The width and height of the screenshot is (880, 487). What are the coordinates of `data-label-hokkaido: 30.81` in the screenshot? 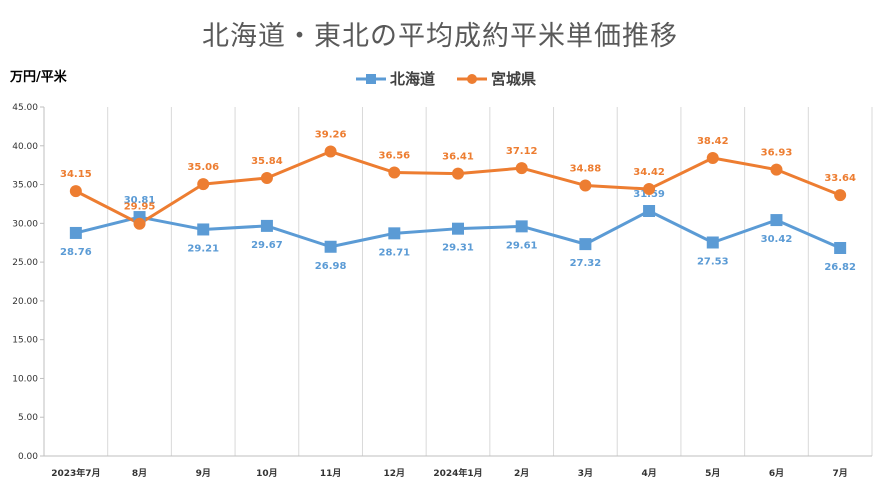 It's located at (140, 200).